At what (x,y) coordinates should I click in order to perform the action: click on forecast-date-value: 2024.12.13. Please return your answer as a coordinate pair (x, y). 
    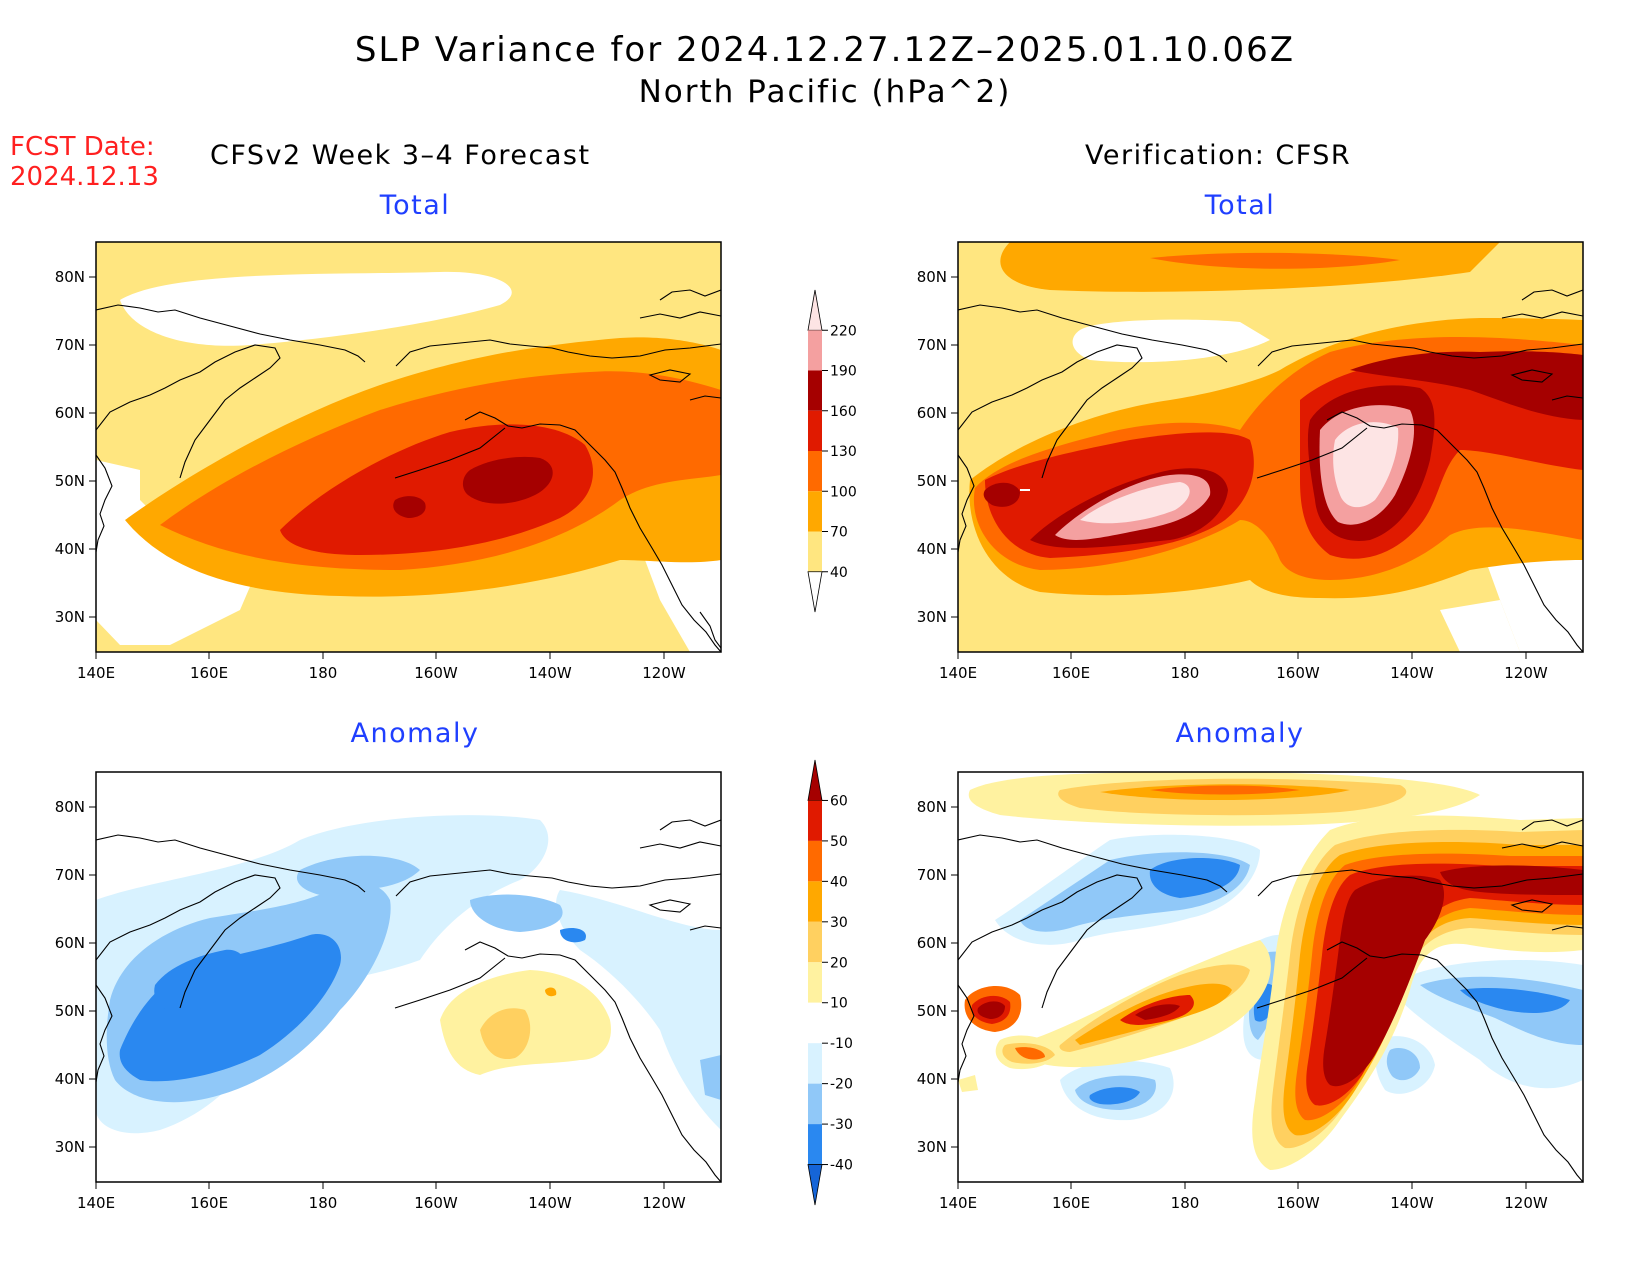
    Looking at the image, I should click on (84, 177).